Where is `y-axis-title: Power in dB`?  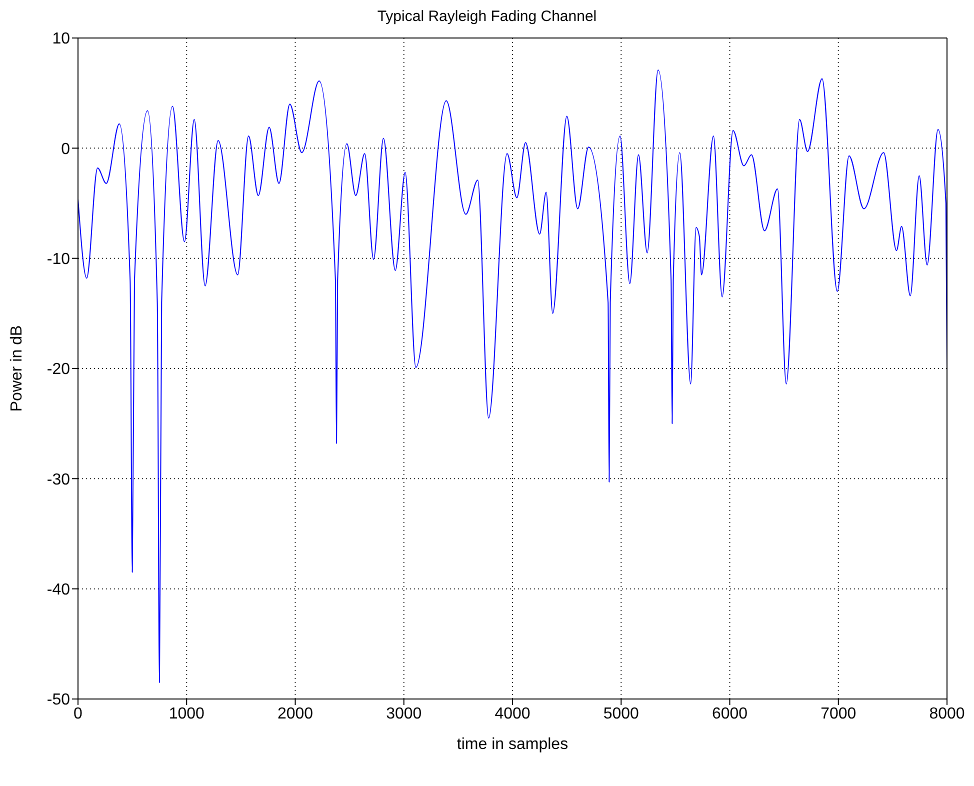 y-axis-title: Power in dB is located at coordinates (17, 368).